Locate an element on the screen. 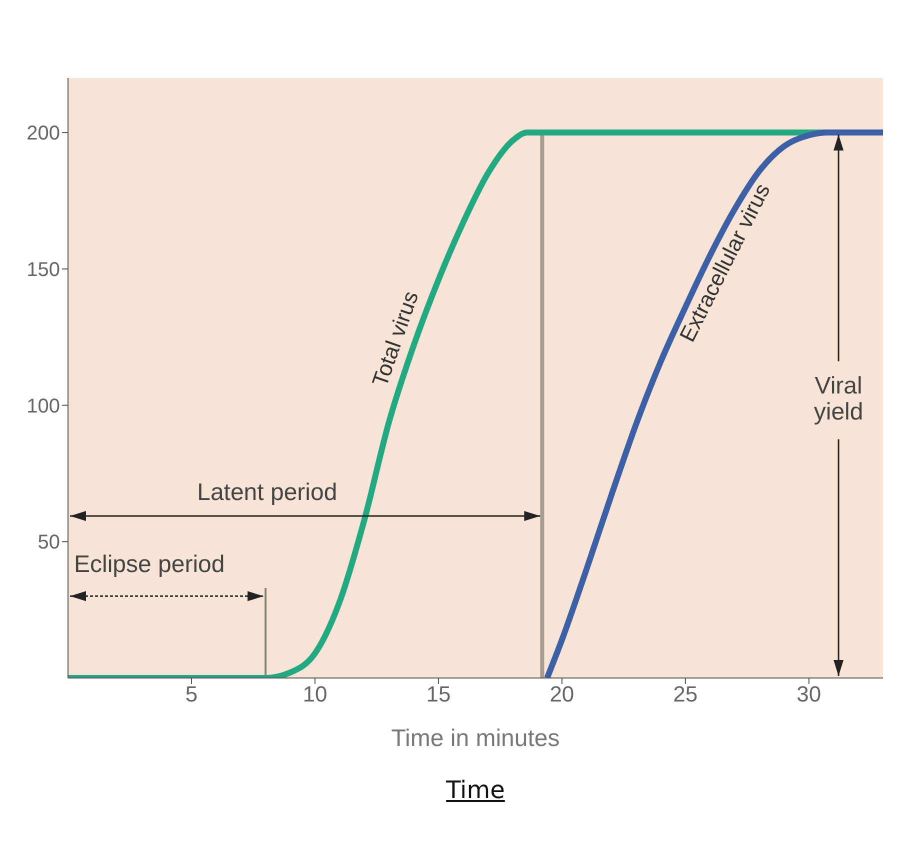 The image size is (919, 855). text: Total virus is located at coordinates (395, 339).